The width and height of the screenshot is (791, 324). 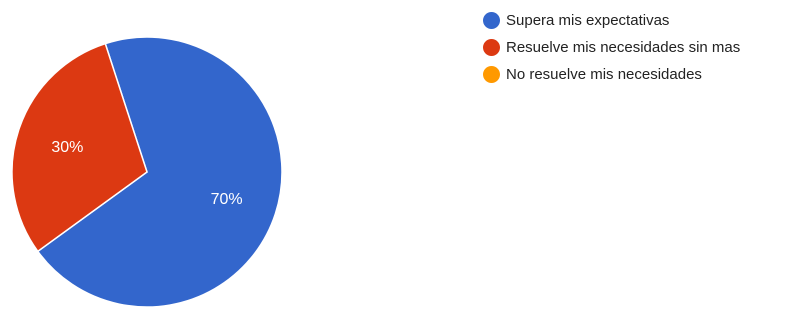 I want to click on legend-item-supera: Supera mis expectativas, so click(x=611, y=20).